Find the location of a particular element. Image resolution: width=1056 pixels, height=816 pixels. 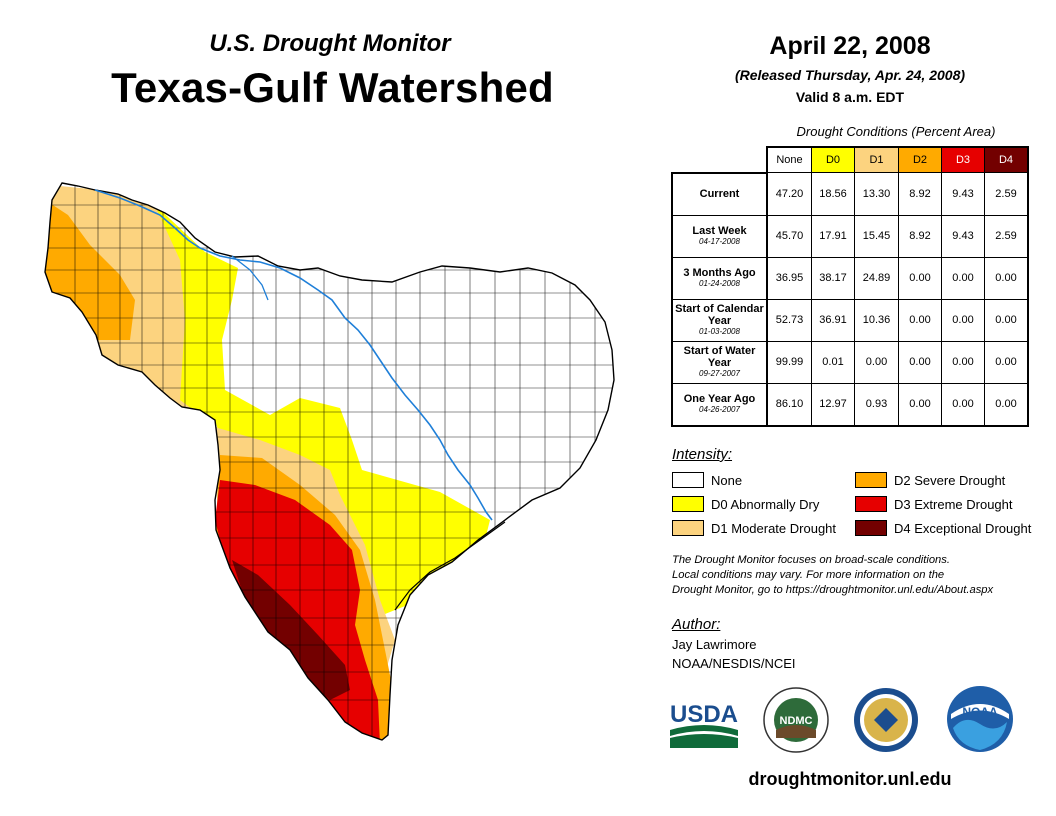

author-name: Jay Lawrimore is located at coordinates (714, 644).